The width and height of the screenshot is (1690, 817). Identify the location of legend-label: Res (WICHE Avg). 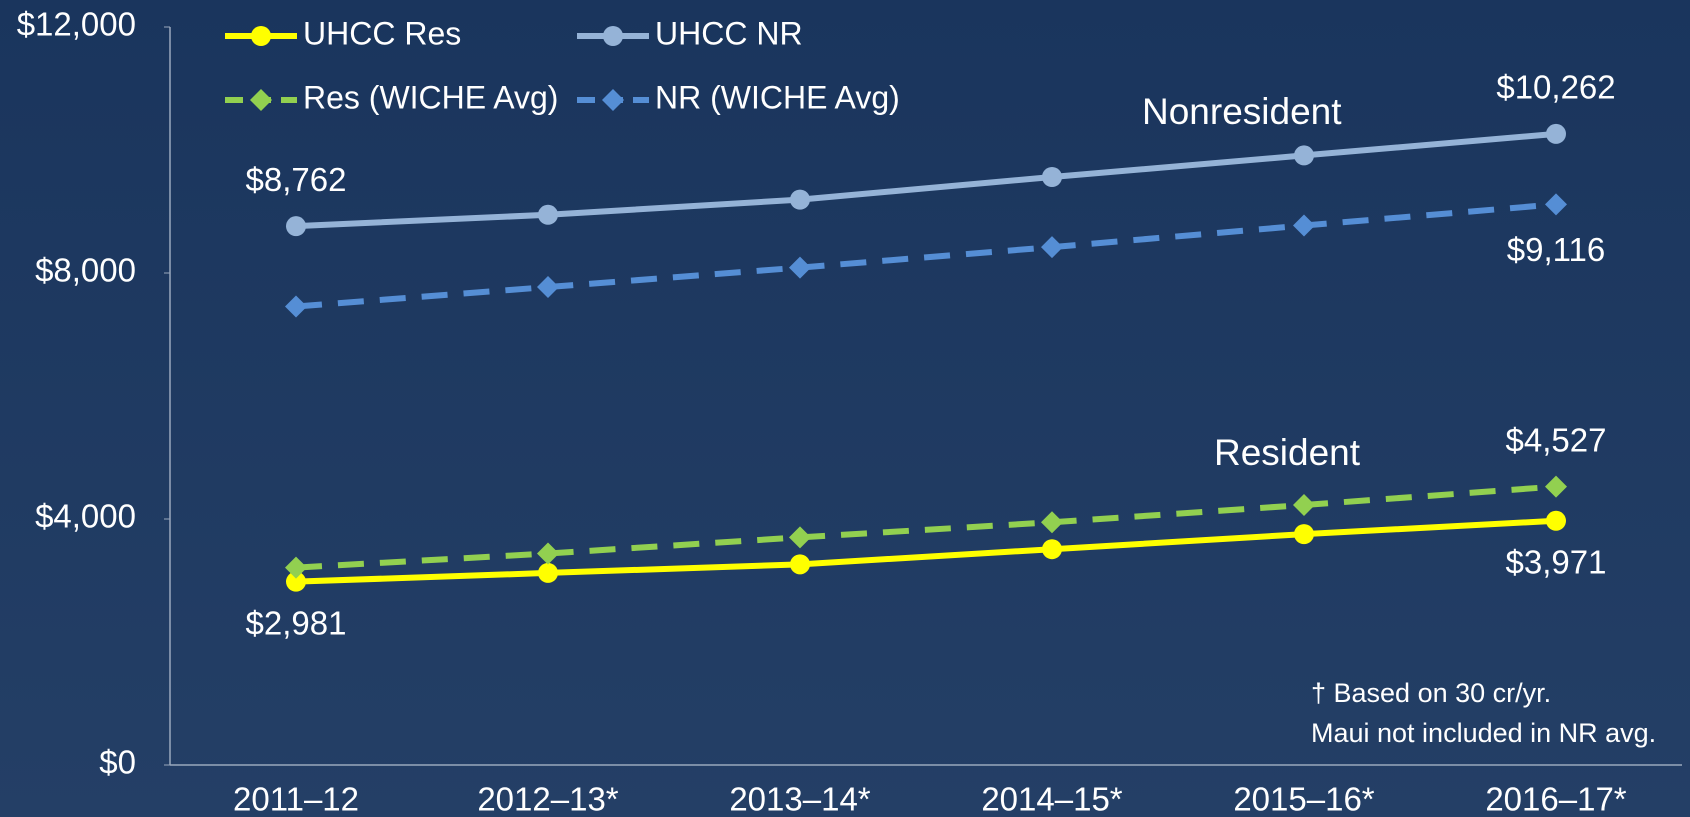
(430, 97).